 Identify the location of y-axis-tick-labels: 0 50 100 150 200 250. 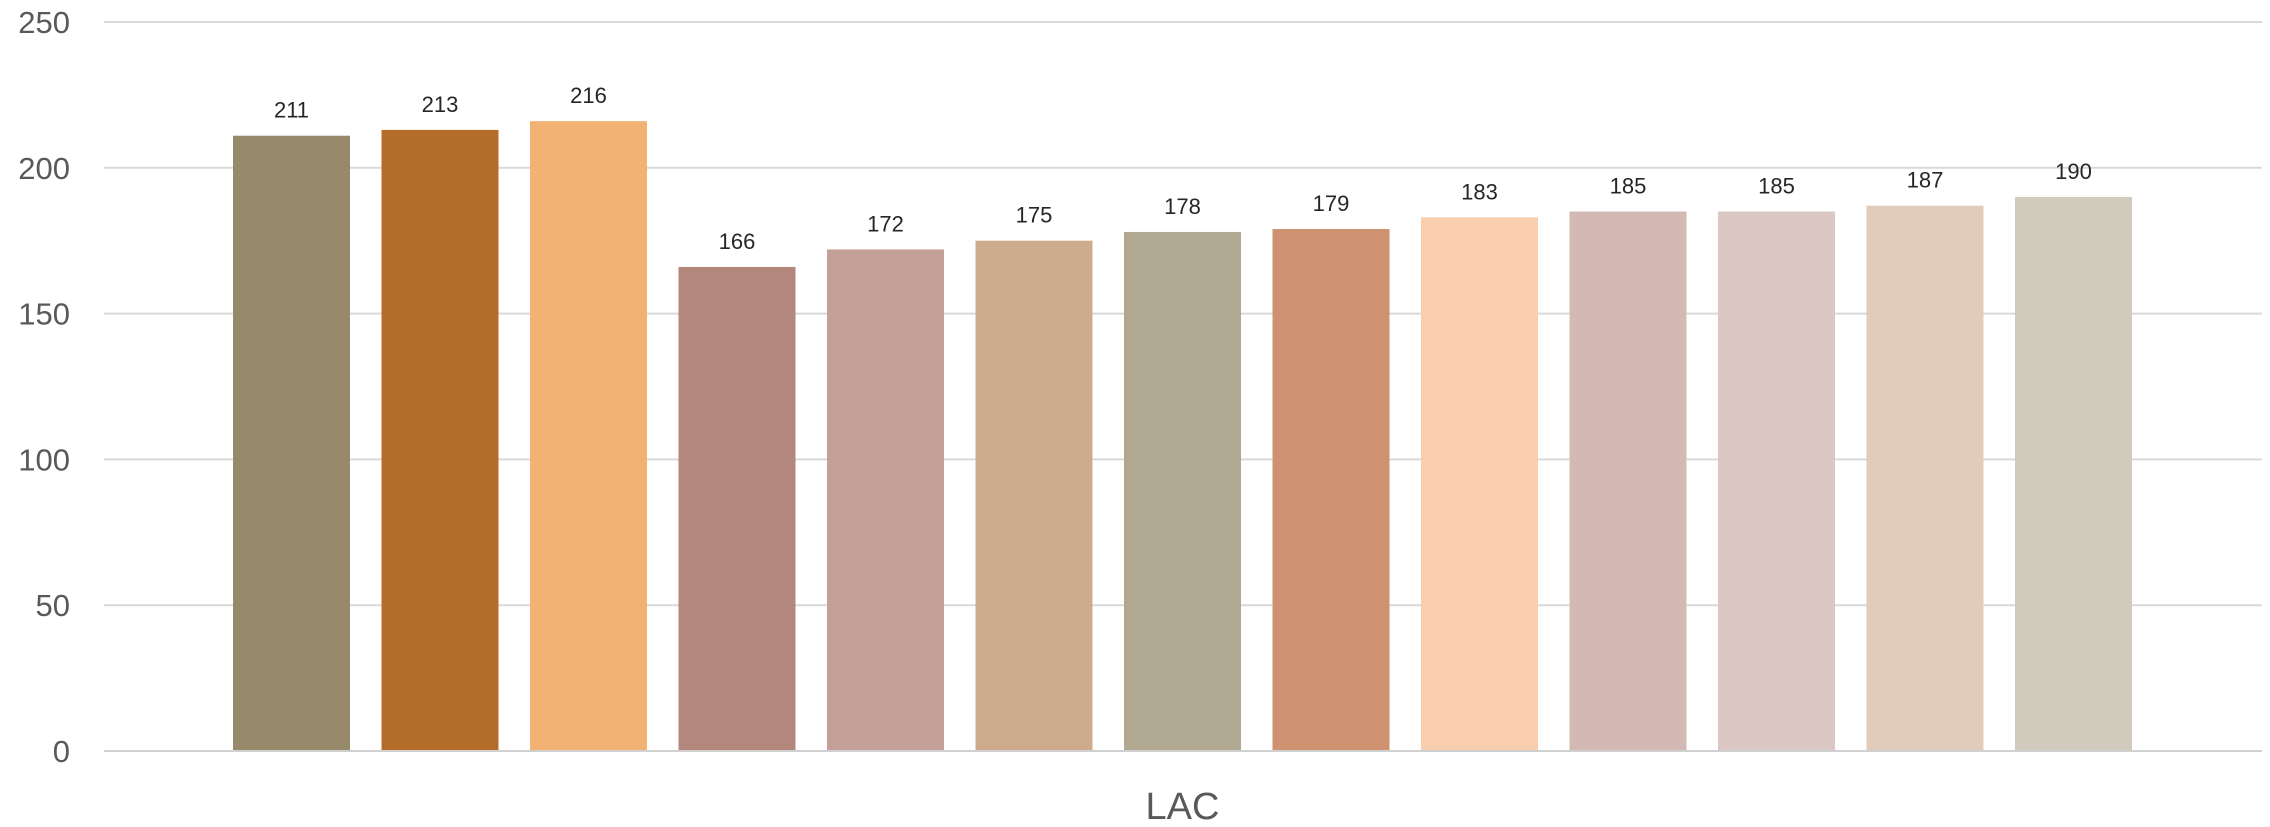
(44, 387).